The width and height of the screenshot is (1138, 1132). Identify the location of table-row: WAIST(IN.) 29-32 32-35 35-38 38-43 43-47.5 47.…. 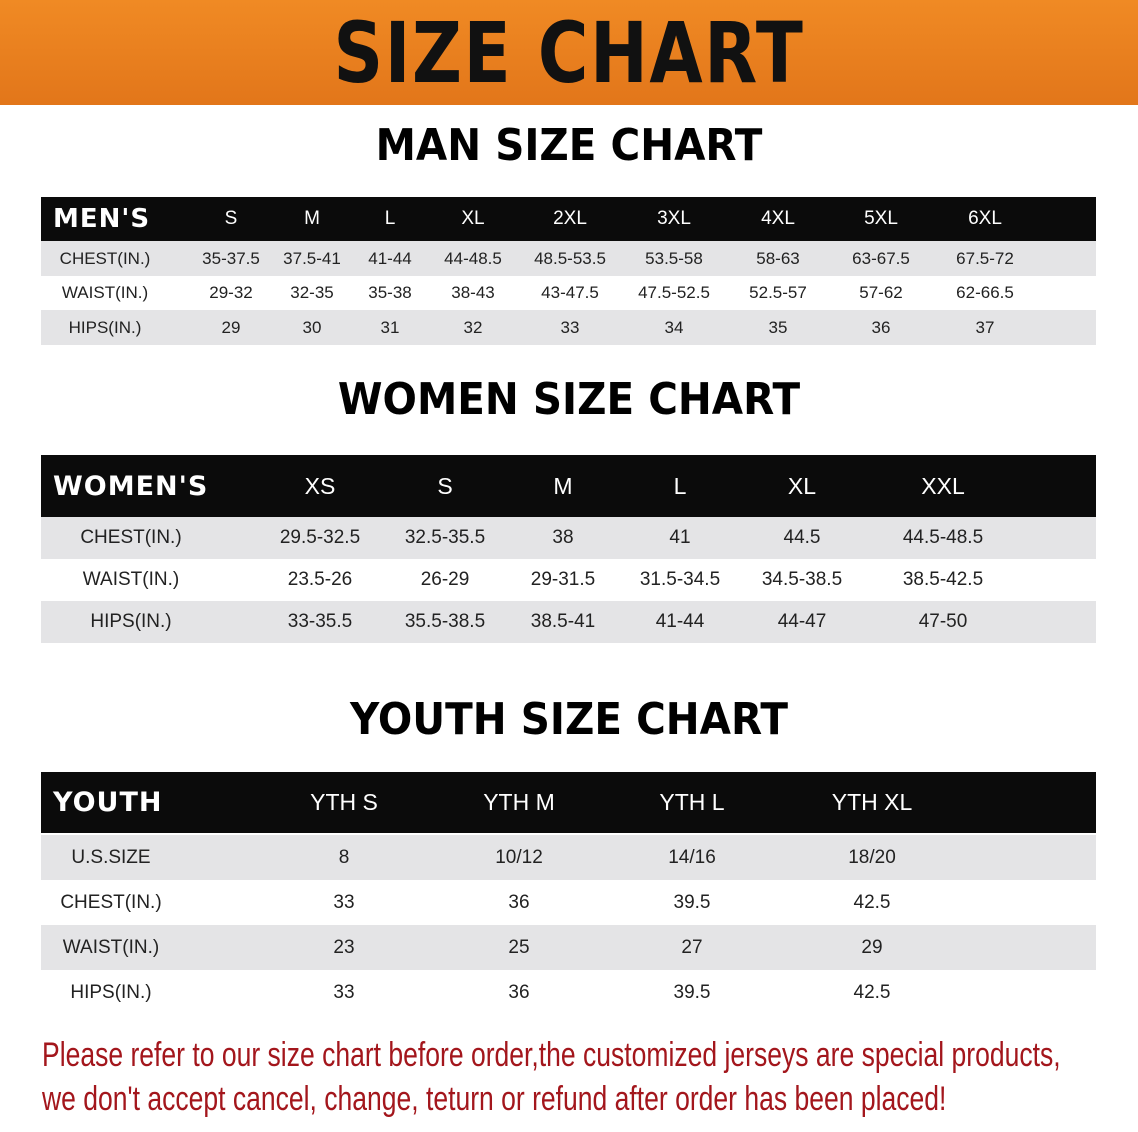
(568, 293).